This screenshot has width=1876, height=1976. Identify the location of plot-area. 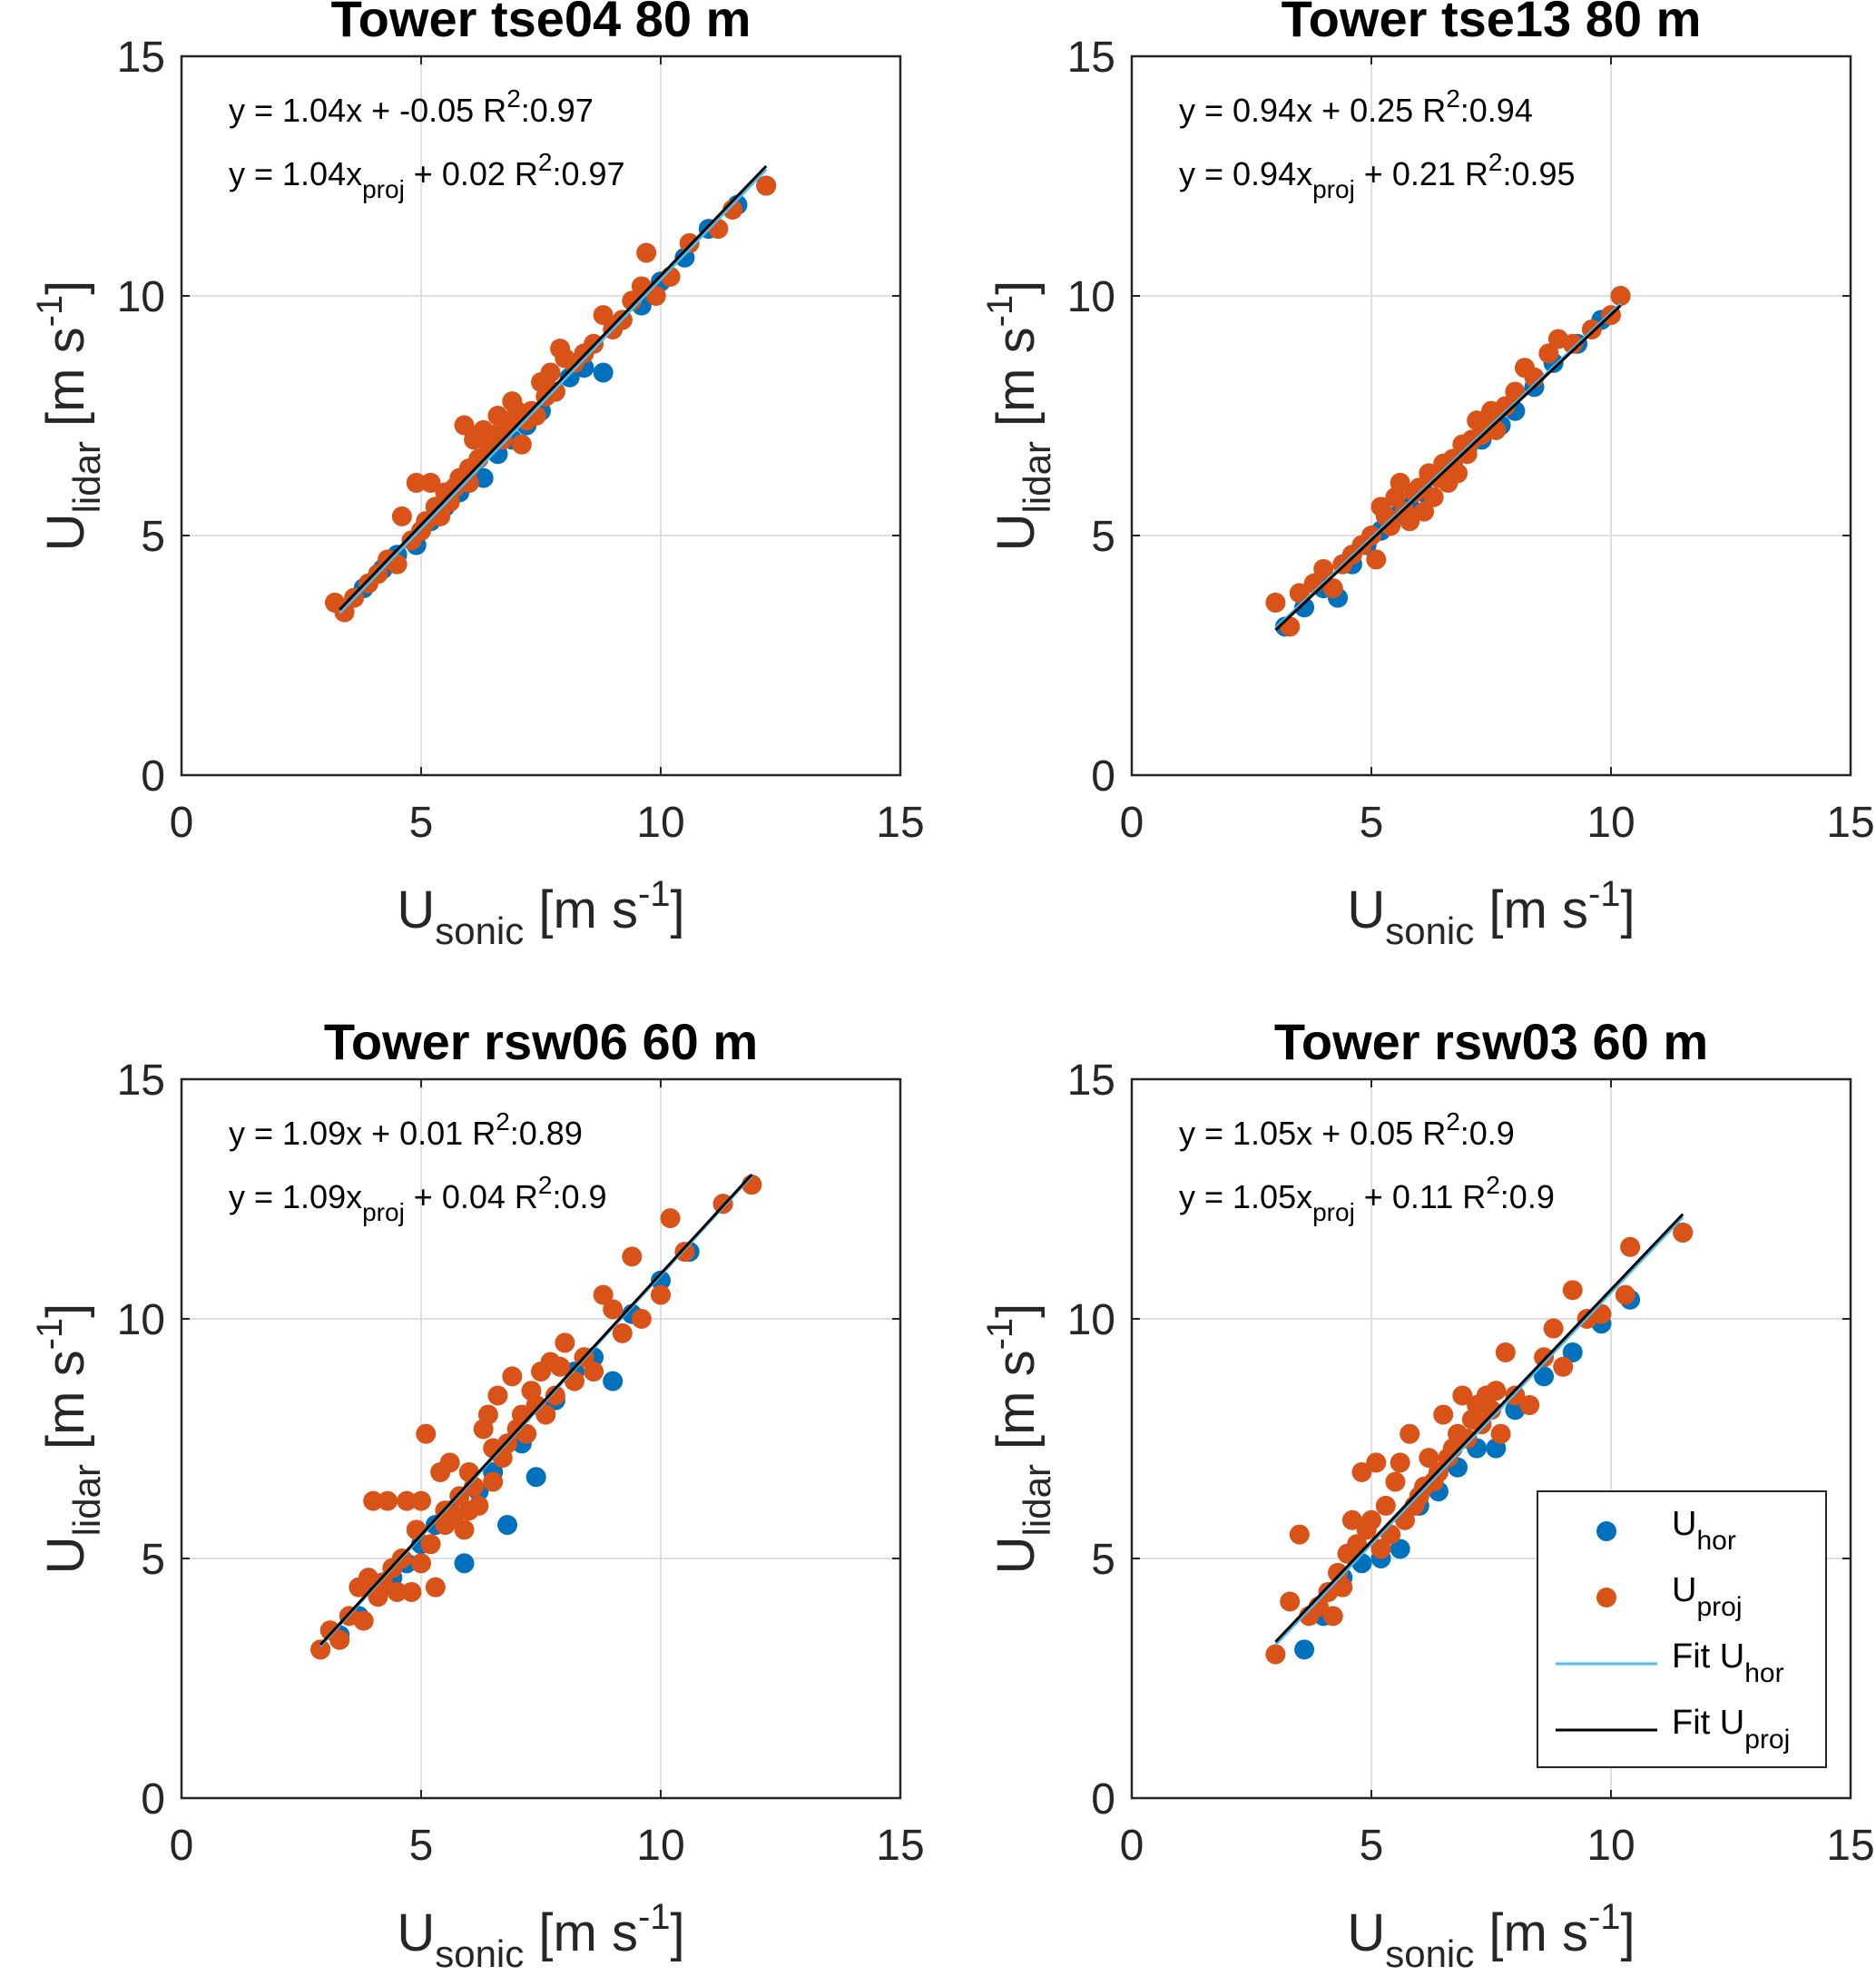
(541, 1438).